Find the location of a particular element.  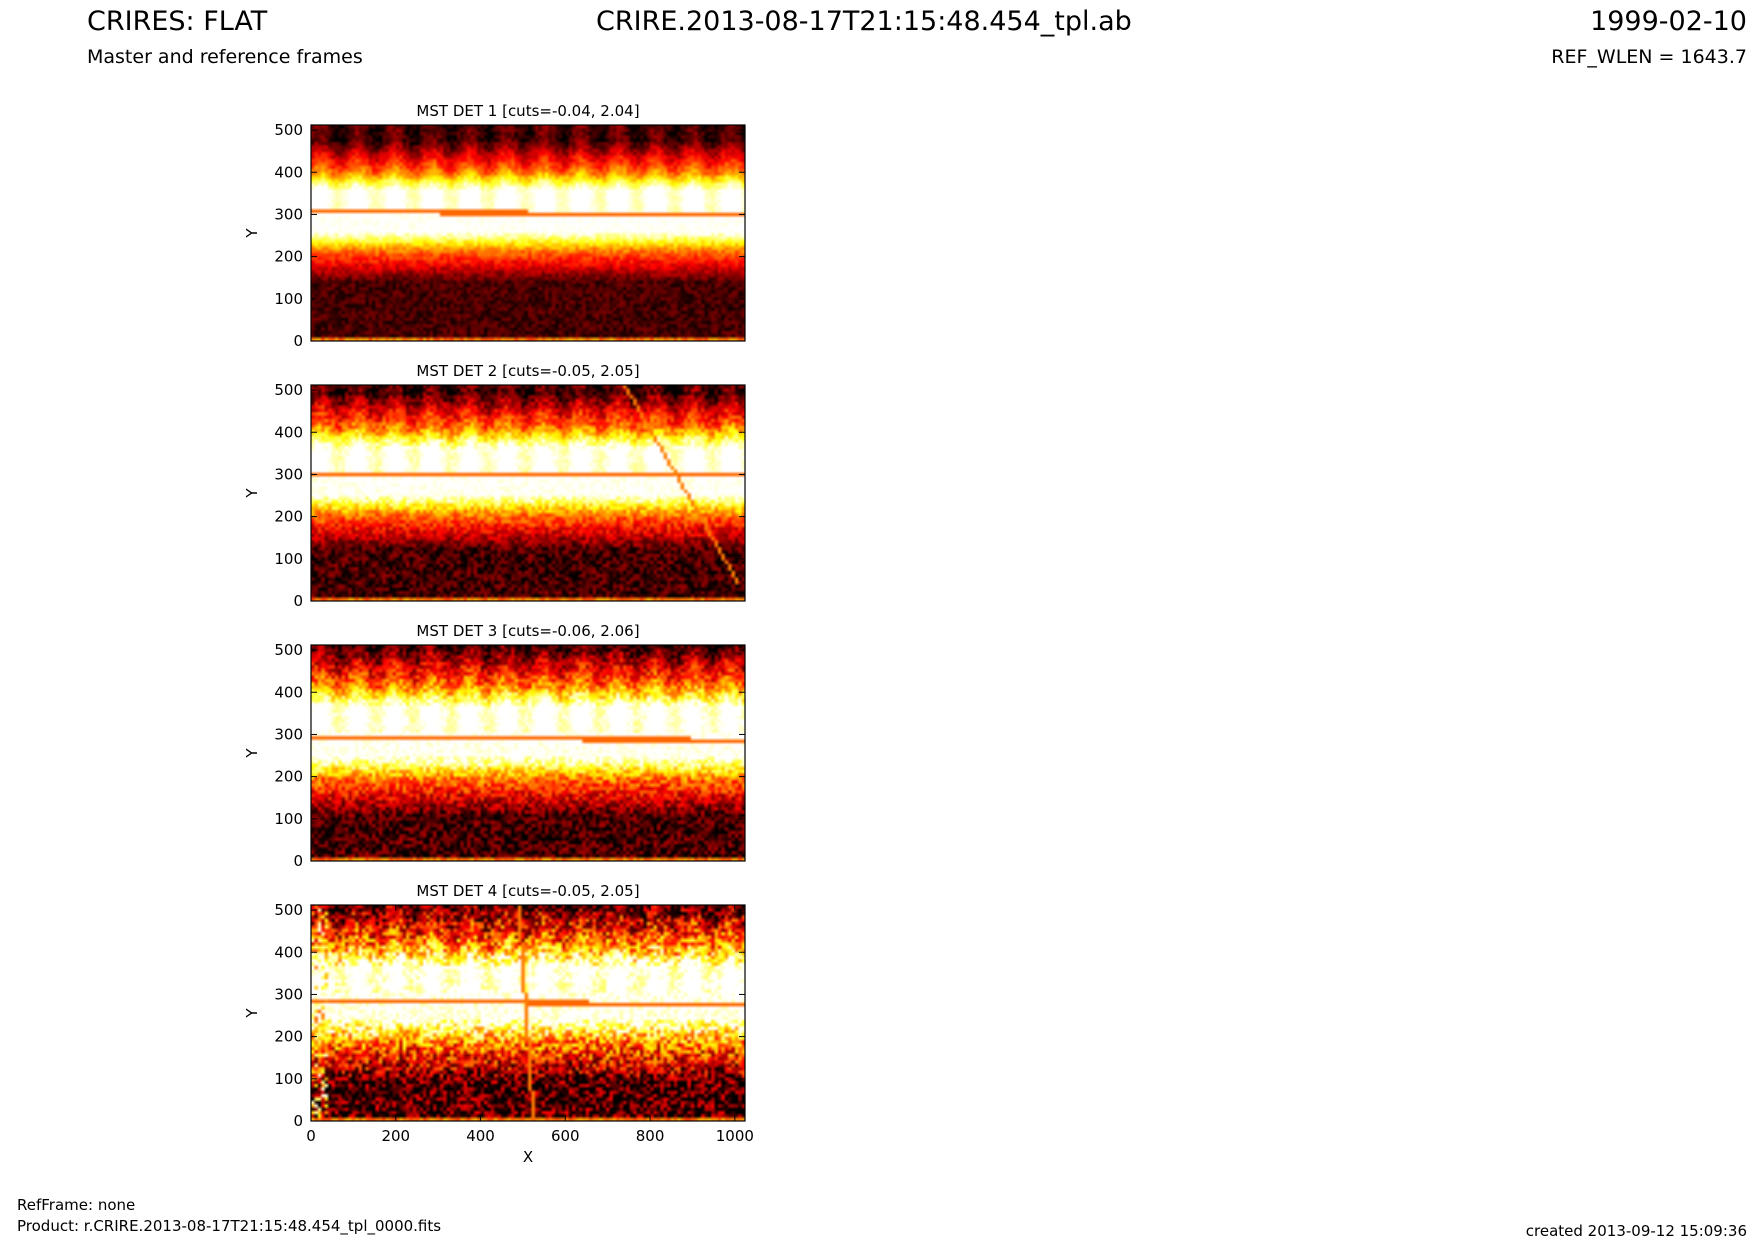

chart-title-date: 1999-02-10 is located at coordinates (1668, 21).